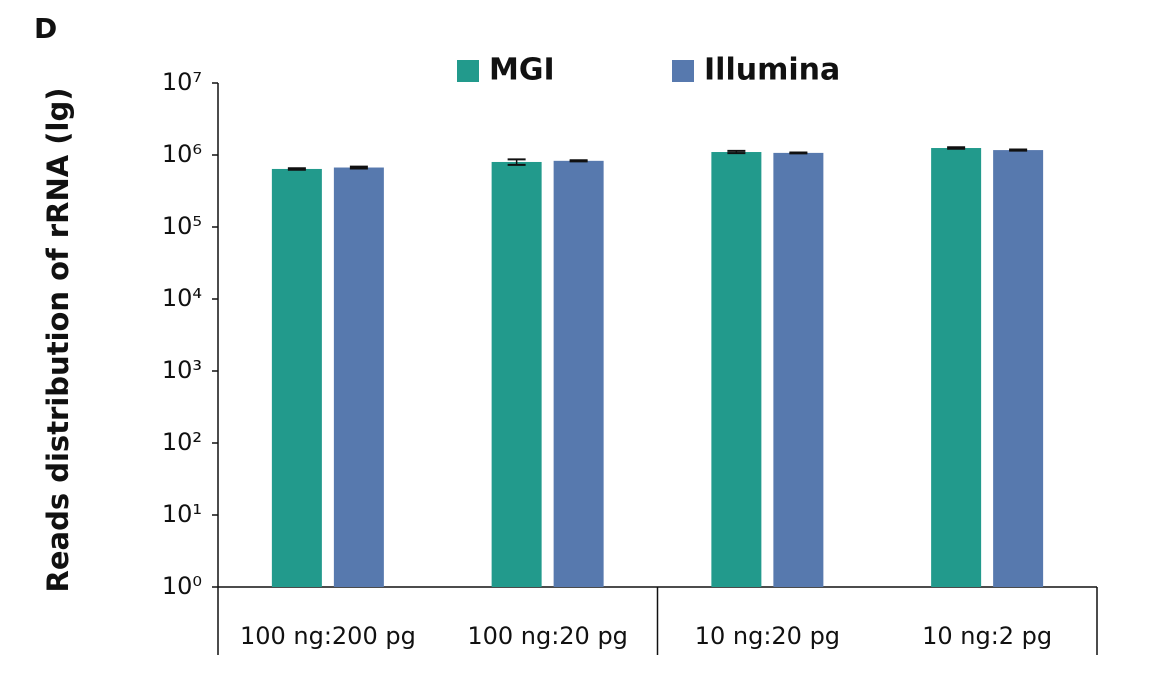  What do you see at coordinates (772, 70) in the screenshot?
I see `legend-label: Illumina` at bounding box center [772, 70].